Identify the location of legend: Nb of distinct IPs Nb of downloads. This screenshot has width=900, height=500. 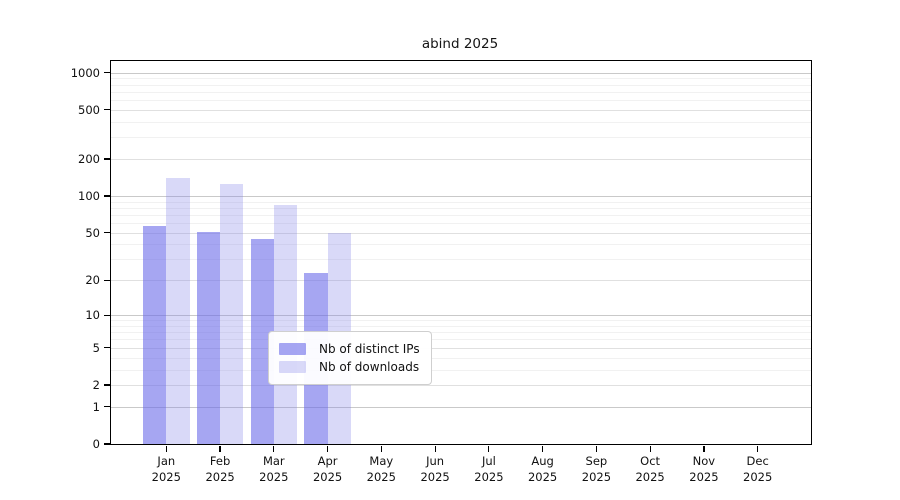
(350, 358).